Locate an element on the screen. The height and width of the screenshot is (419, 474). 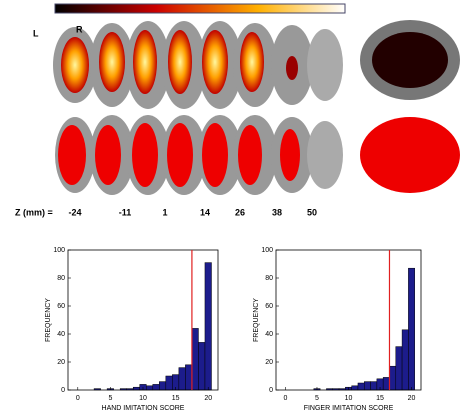
z-value: 38 is located at coordinates (277, 212).